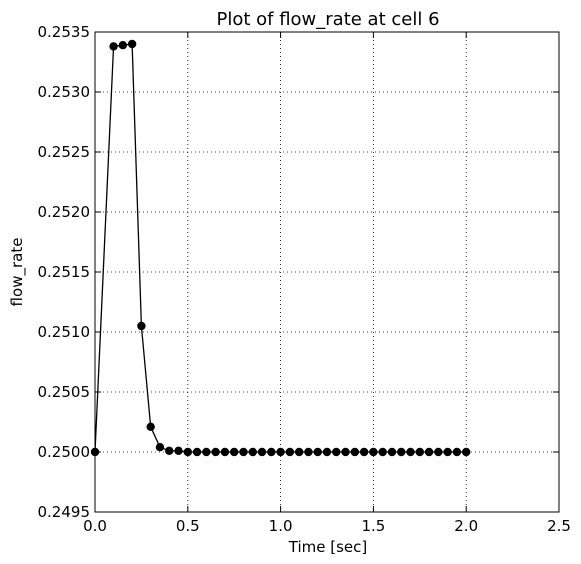  What do you see at coordinates (327, 547) in the screenshot?
I see `x-axis-label: Time [sec]` at bounding box center [327, 547].